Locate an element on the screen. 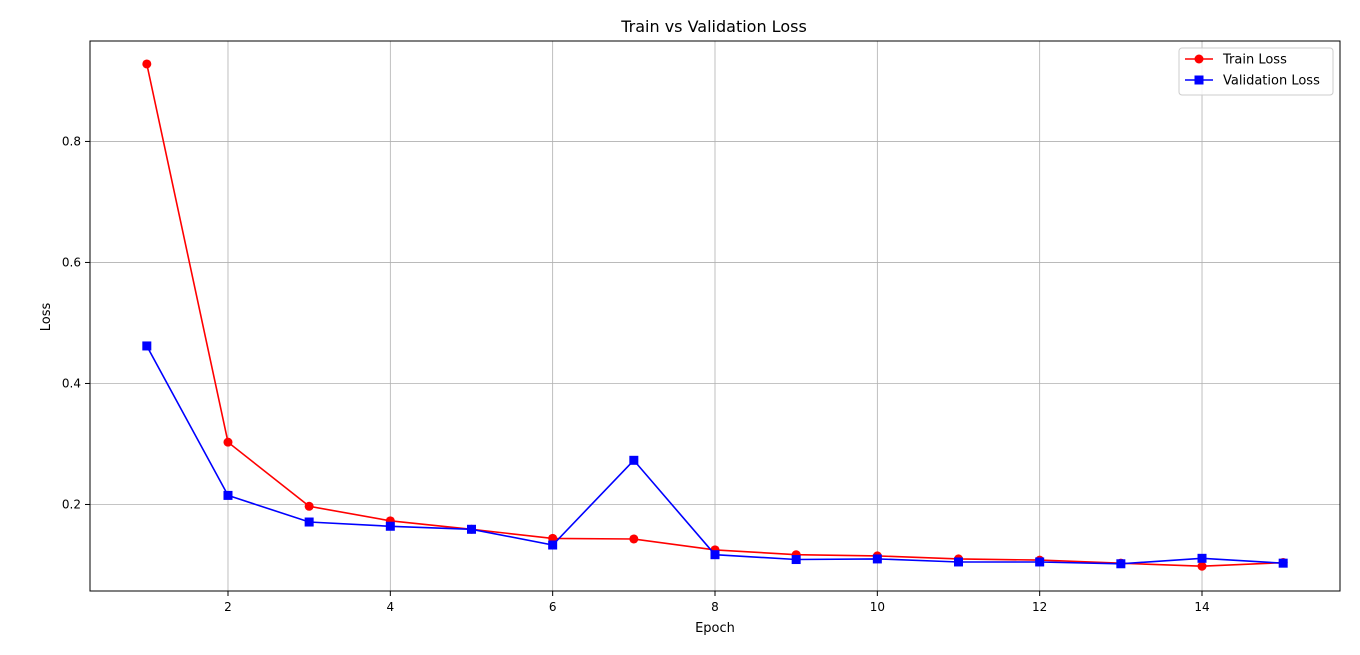 Image resolution: width=1360 pixels, height=655 pixels. legend-item: Validation Loss is located at coordinates (1252, 81).